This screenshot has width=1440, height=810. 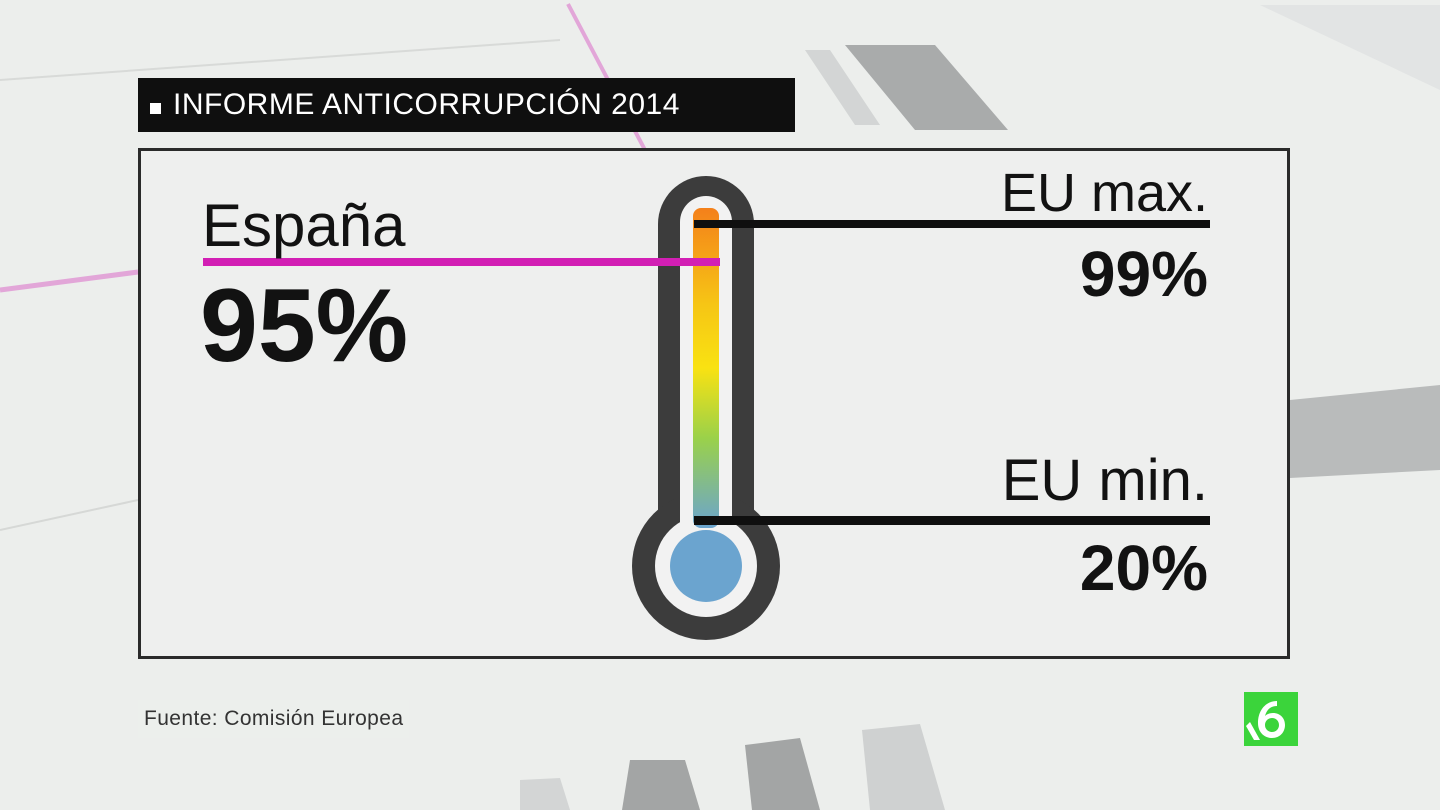 I want to click on eu-max-value: 99%, so click(x=1143, y=274).